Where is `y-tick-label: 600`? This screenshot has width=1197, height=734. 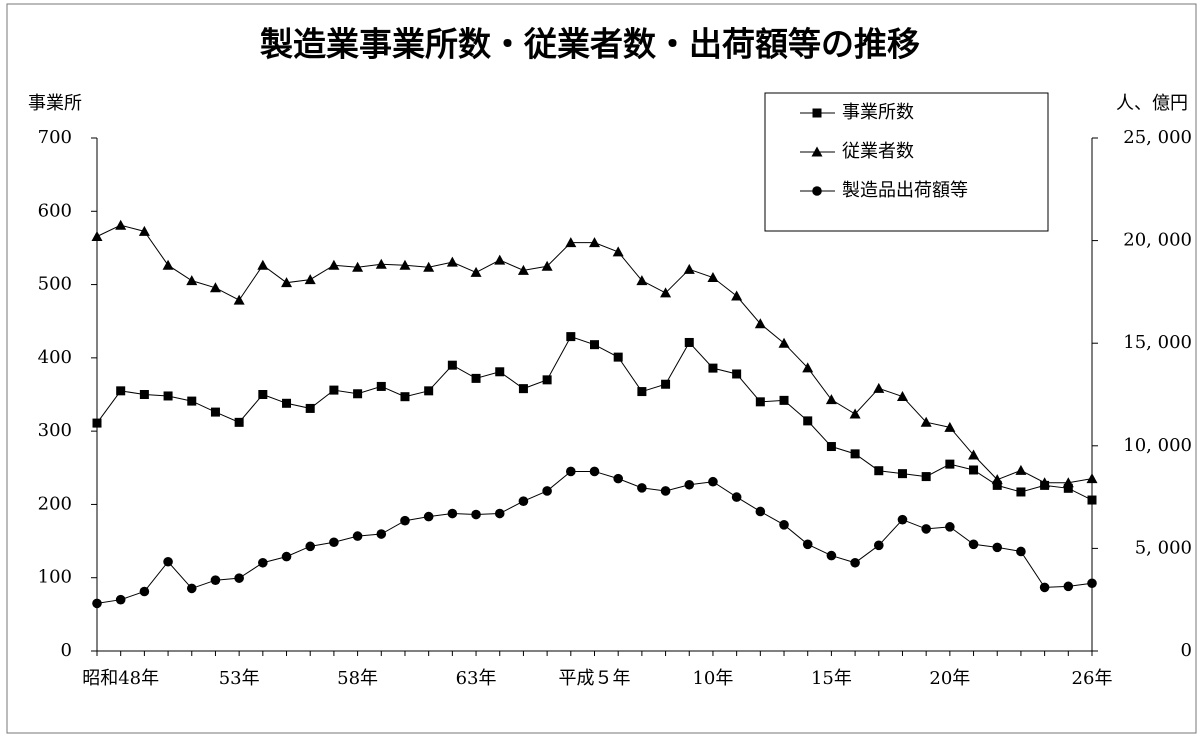 y-tick-label: 600 is located at coordinates (55, 210).